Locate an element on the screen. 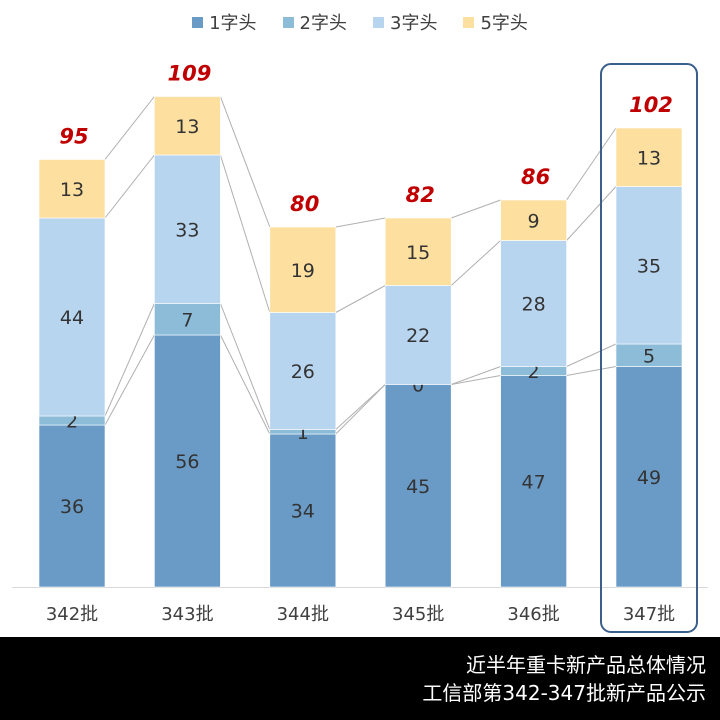 This screenshot has width=720, height=720. data-label: 15 is located at coordinates (418, 253).